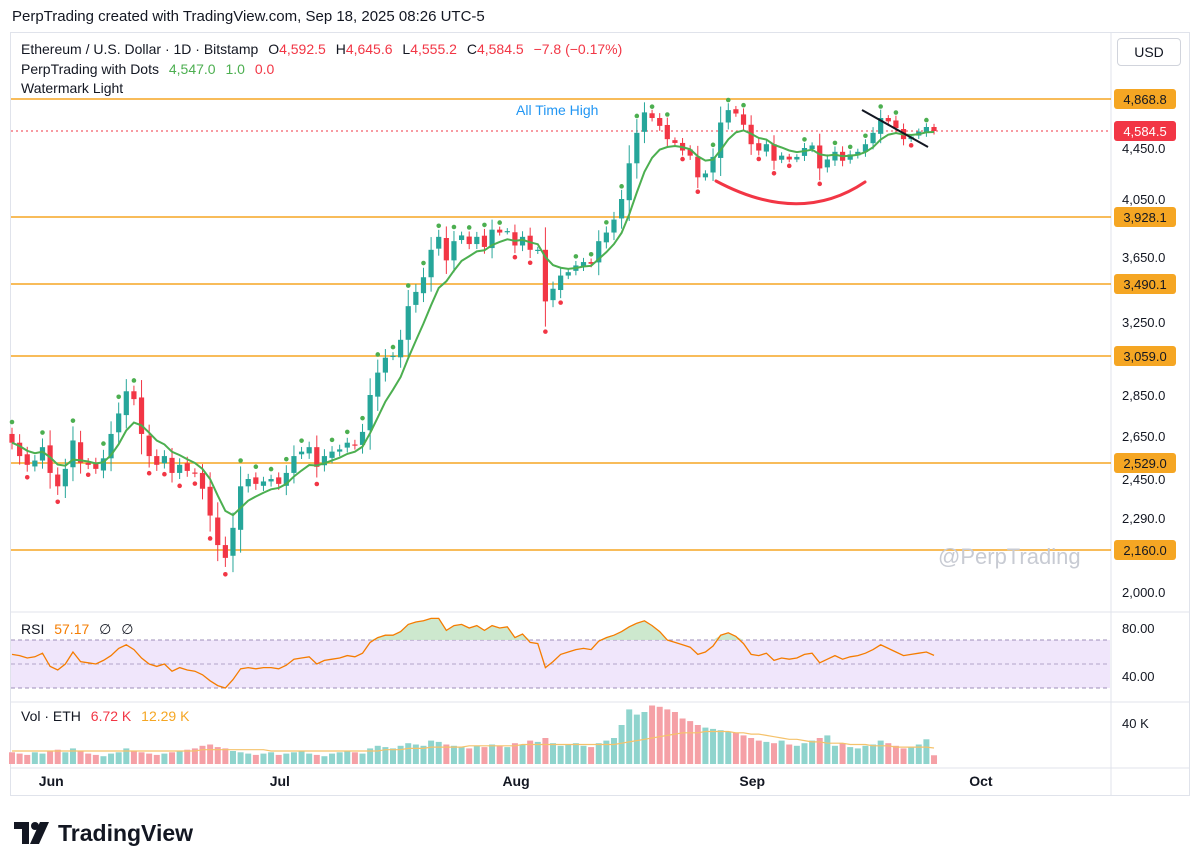  What do you see at coordinates (140, 49) in the screenshot?
I see `symbol-title: Ethereum / U.S. Dollar · 1D · Bitstamp` at bounding box center [140, 49].